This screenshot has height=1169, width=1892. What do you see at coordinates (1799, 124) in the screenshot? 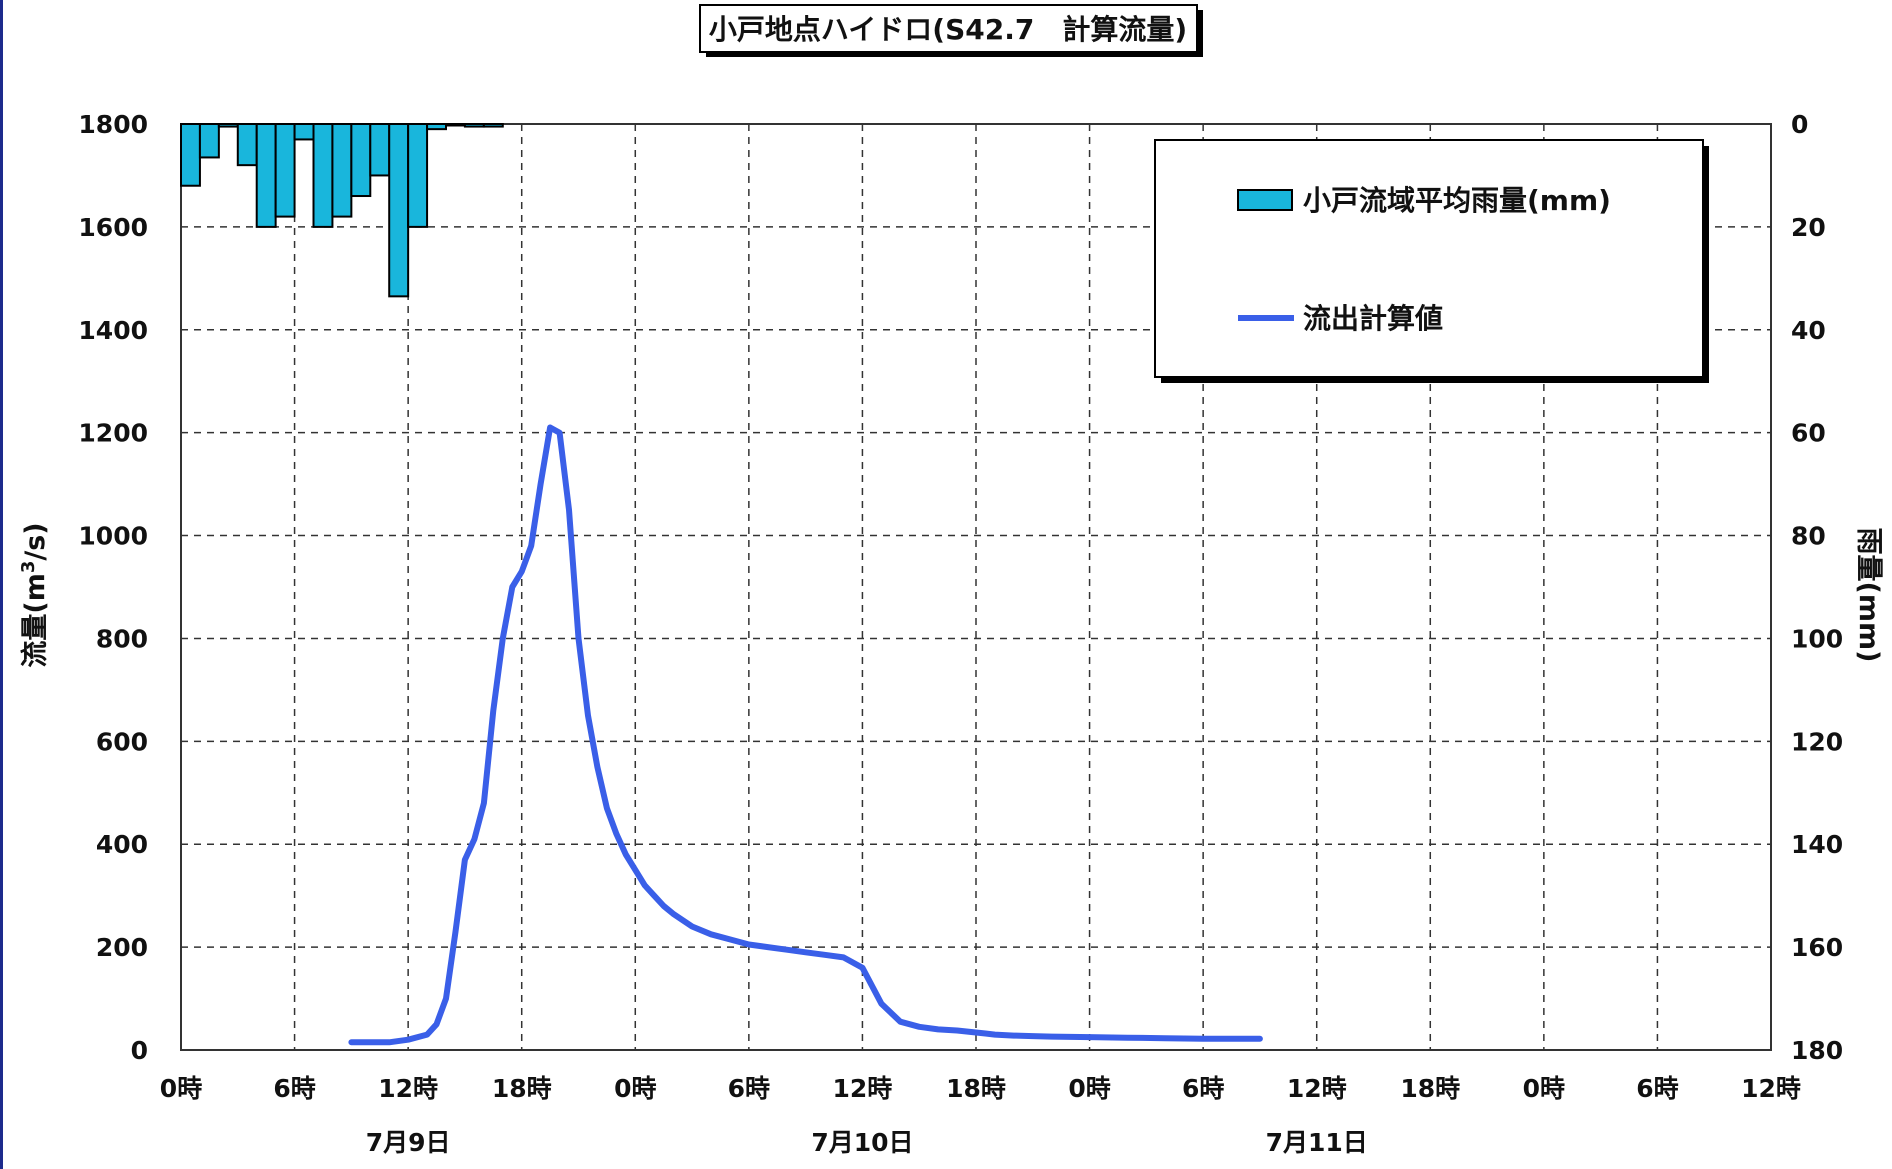
I see `y2-tick-label: 0` at bounding box center [1799, 124].